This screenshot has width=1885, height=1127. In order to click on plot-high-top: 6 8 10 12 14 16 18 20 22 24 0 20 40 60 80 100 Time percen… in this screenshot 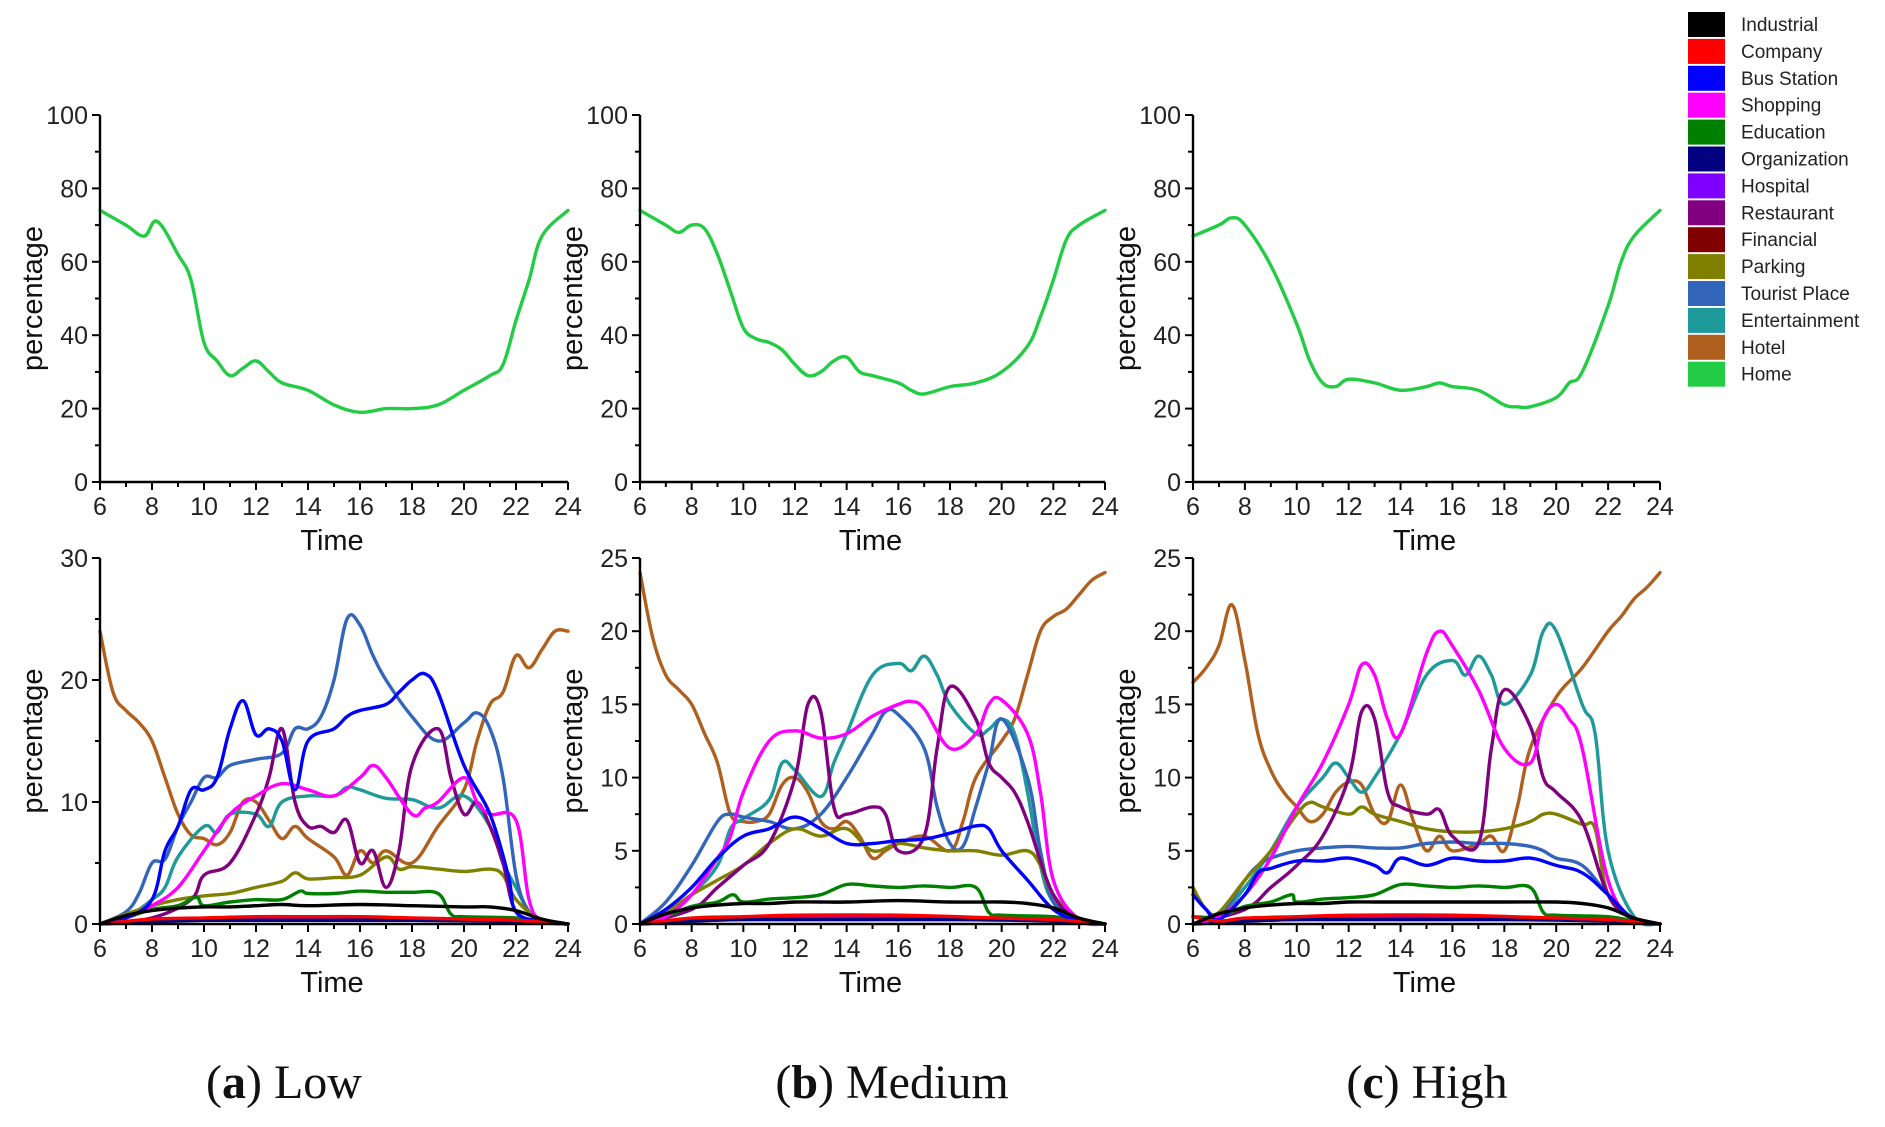, I will do `click(1392, 329)`.